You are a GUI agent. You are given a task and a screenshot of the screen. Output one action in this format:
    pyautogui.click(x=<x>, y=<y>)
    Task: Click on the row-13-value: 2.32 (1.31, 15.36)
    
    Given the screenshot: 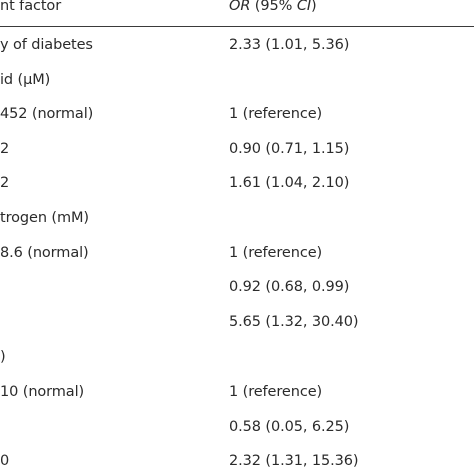 What is the action you would take?
    pyautogui.click(x=294, y=461)
    